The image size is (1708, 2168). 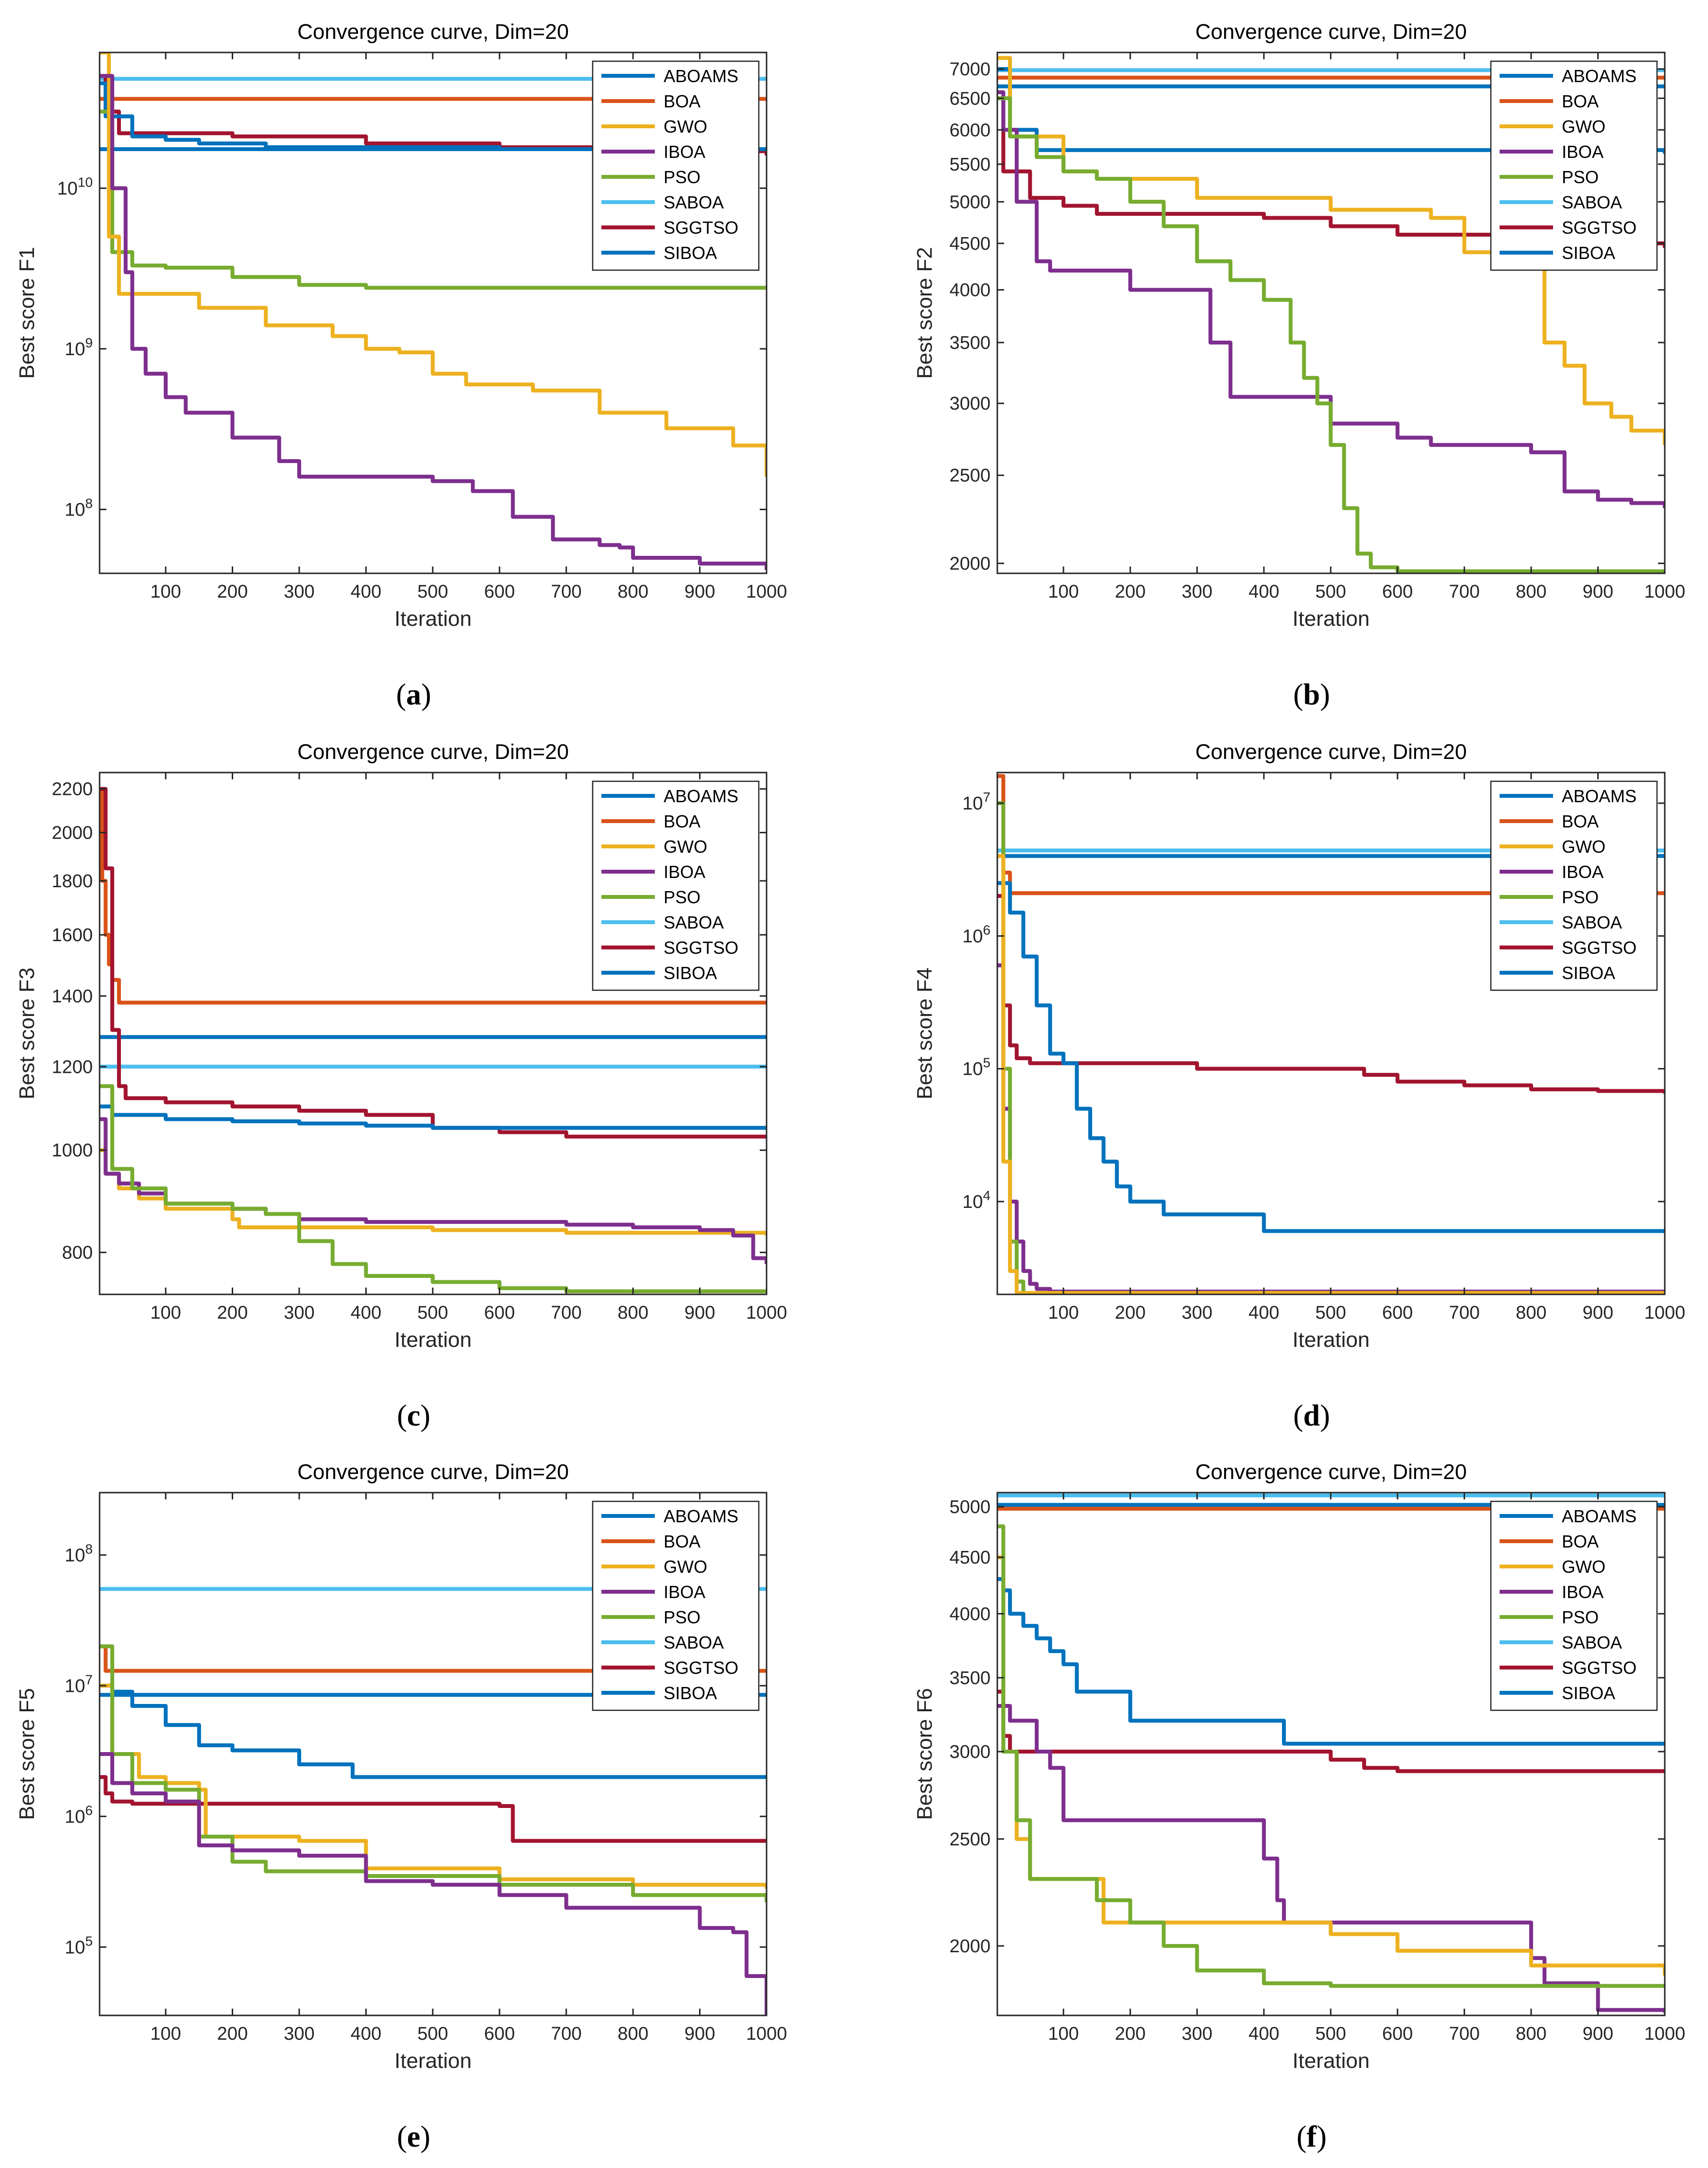 What do you see at coordinates (976, 1200) in the screenshot?
I see `y-tick-label: 10⁴` at bounding box center [976, 1200].